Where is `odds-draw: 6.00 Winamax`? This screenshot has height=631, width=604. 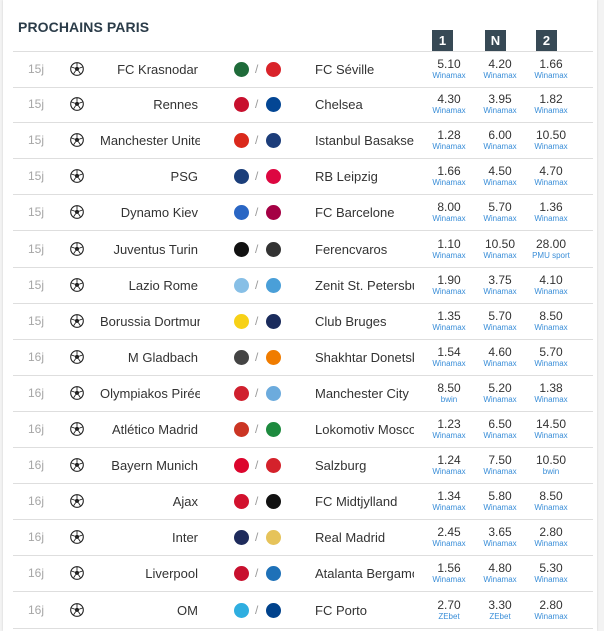
odds-draw: 6.00 Winamax is located at coordinates (500, 140).